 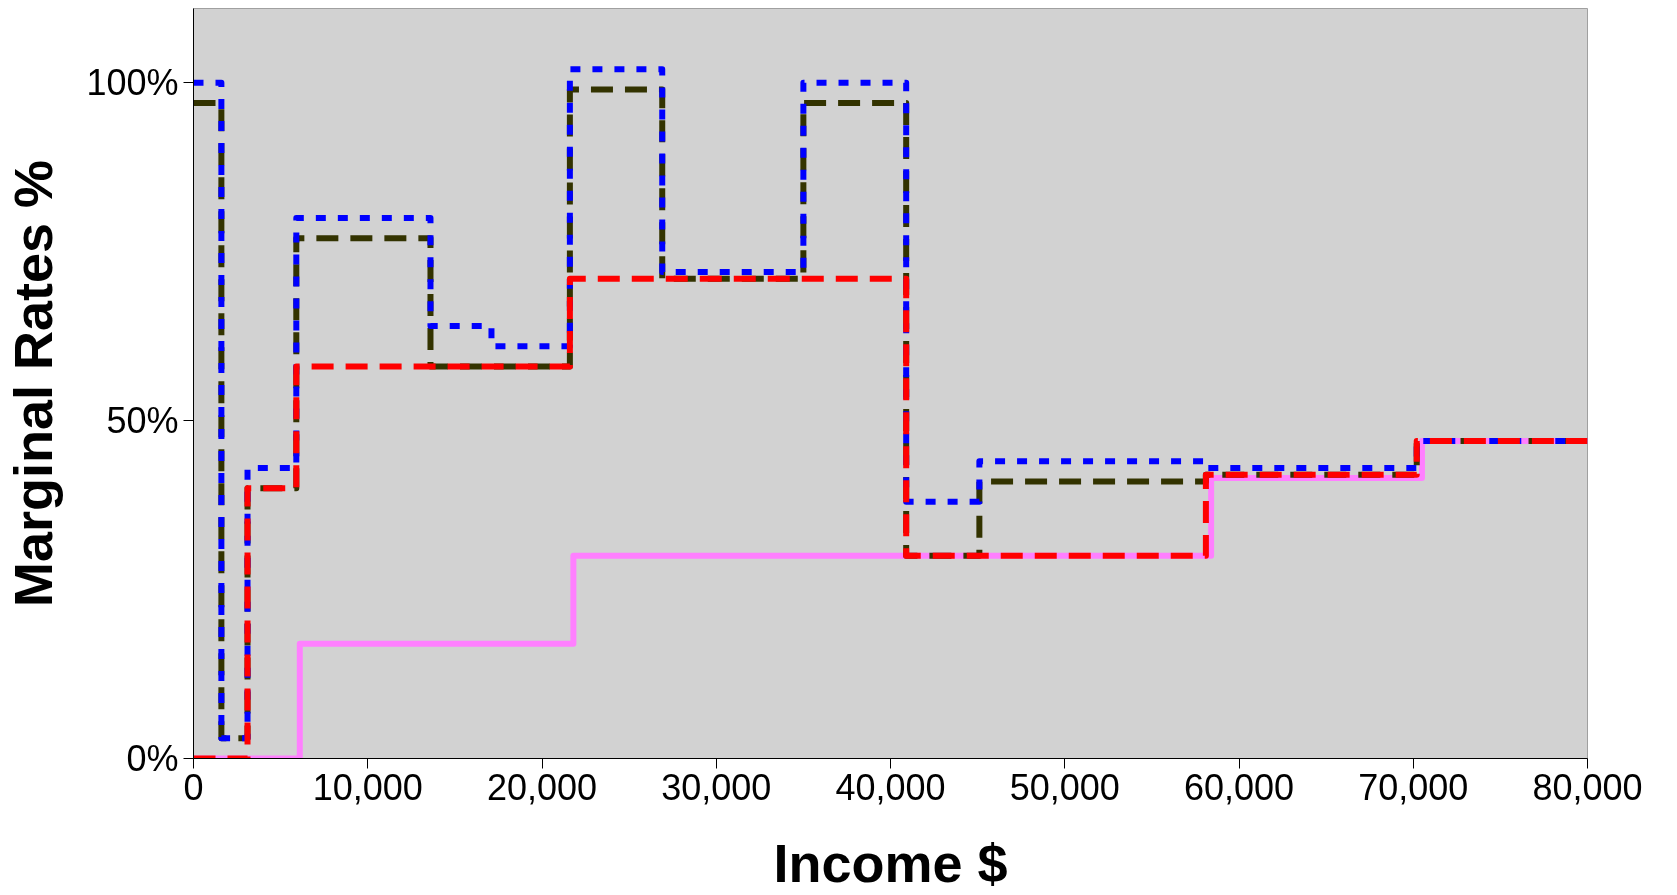 I want to click on y-tick-label: 0%, so click(x=152, y=758).